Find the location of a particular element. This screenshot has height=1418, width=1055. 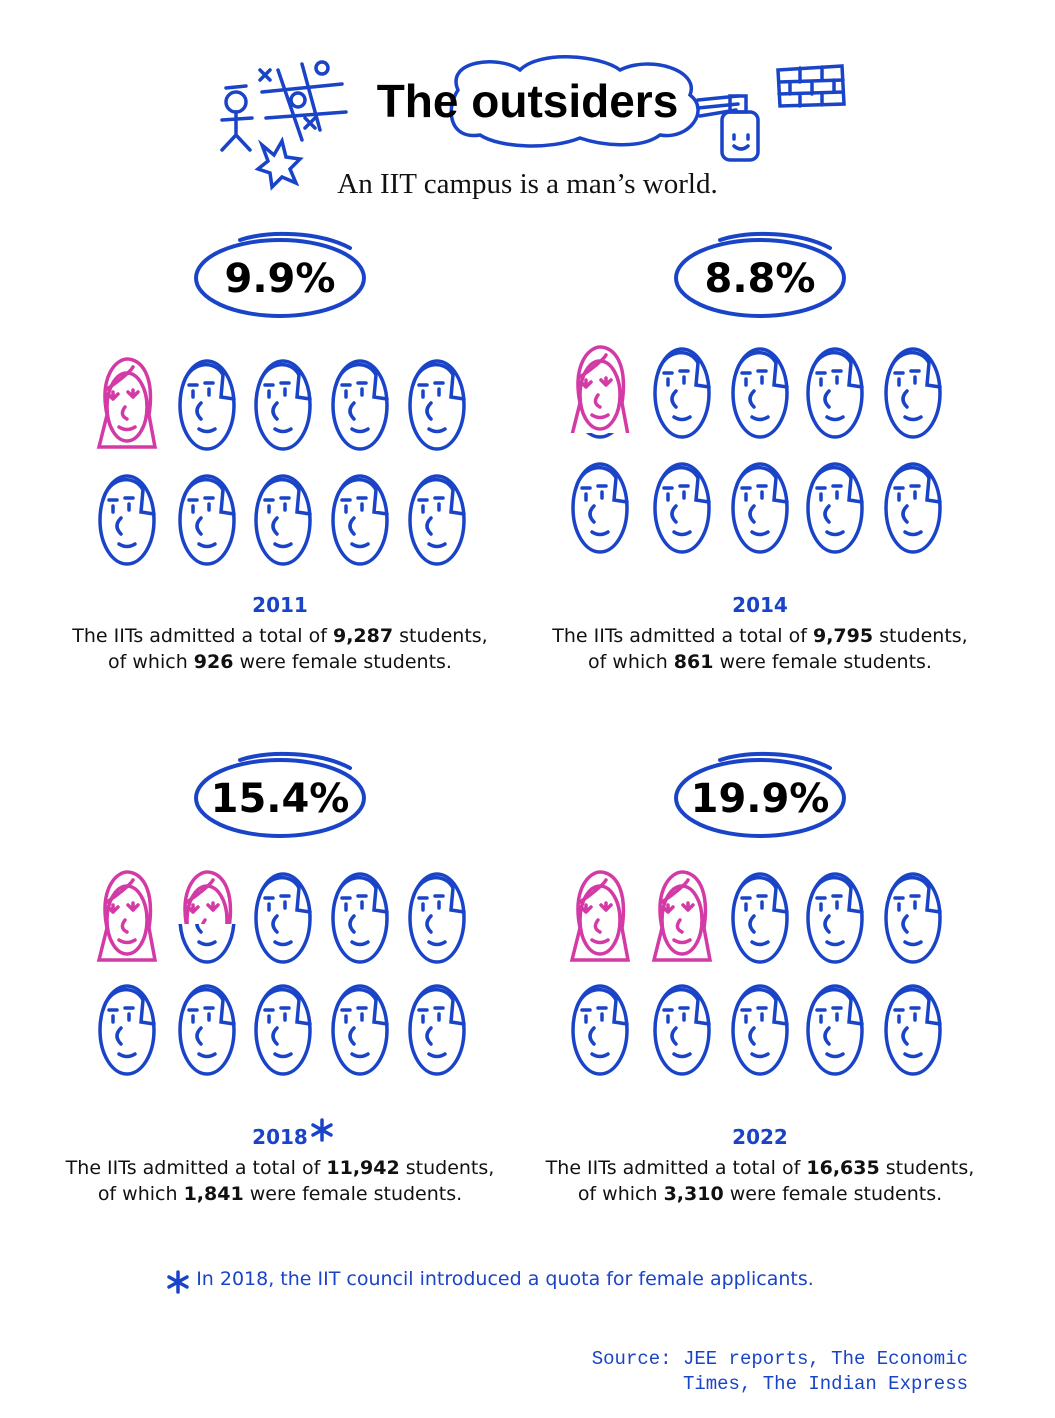

year: 2018 is located at coordinates (280, 1137).